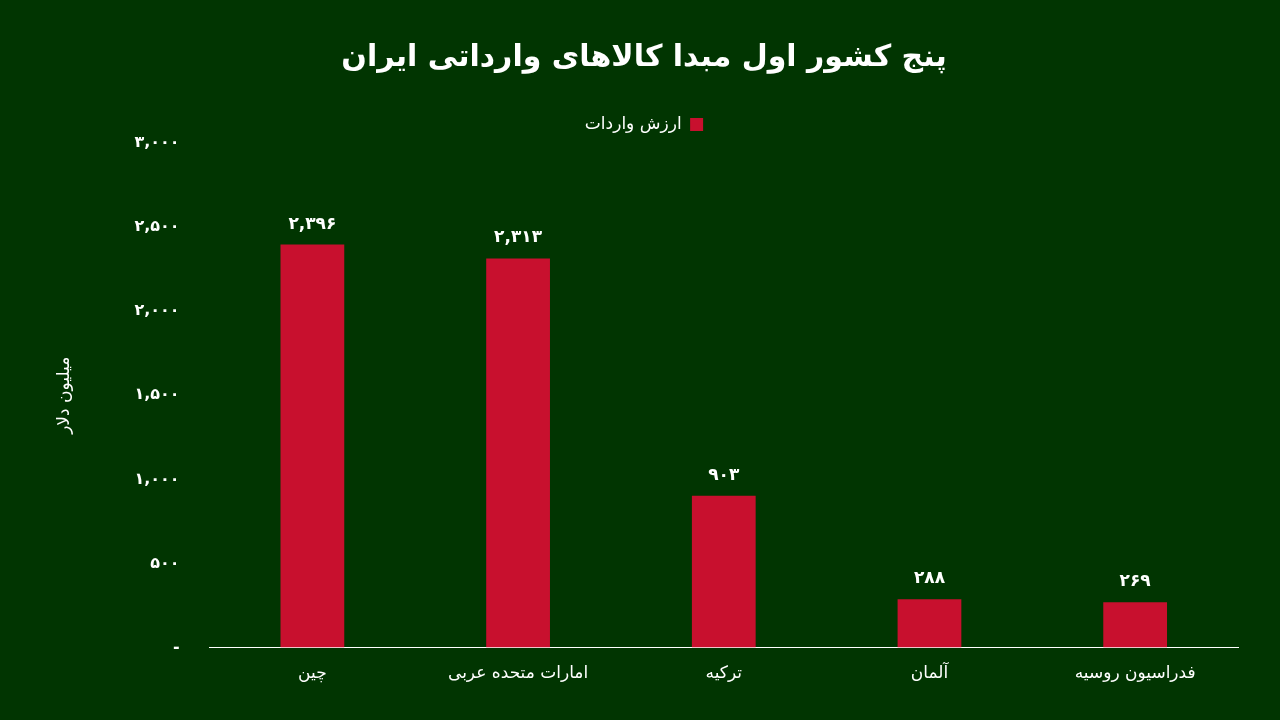  What do you see at coordinates (929, 577) in the screenshot?
I see `data-label: ۲۸۸` at bounding box center [929, 577].